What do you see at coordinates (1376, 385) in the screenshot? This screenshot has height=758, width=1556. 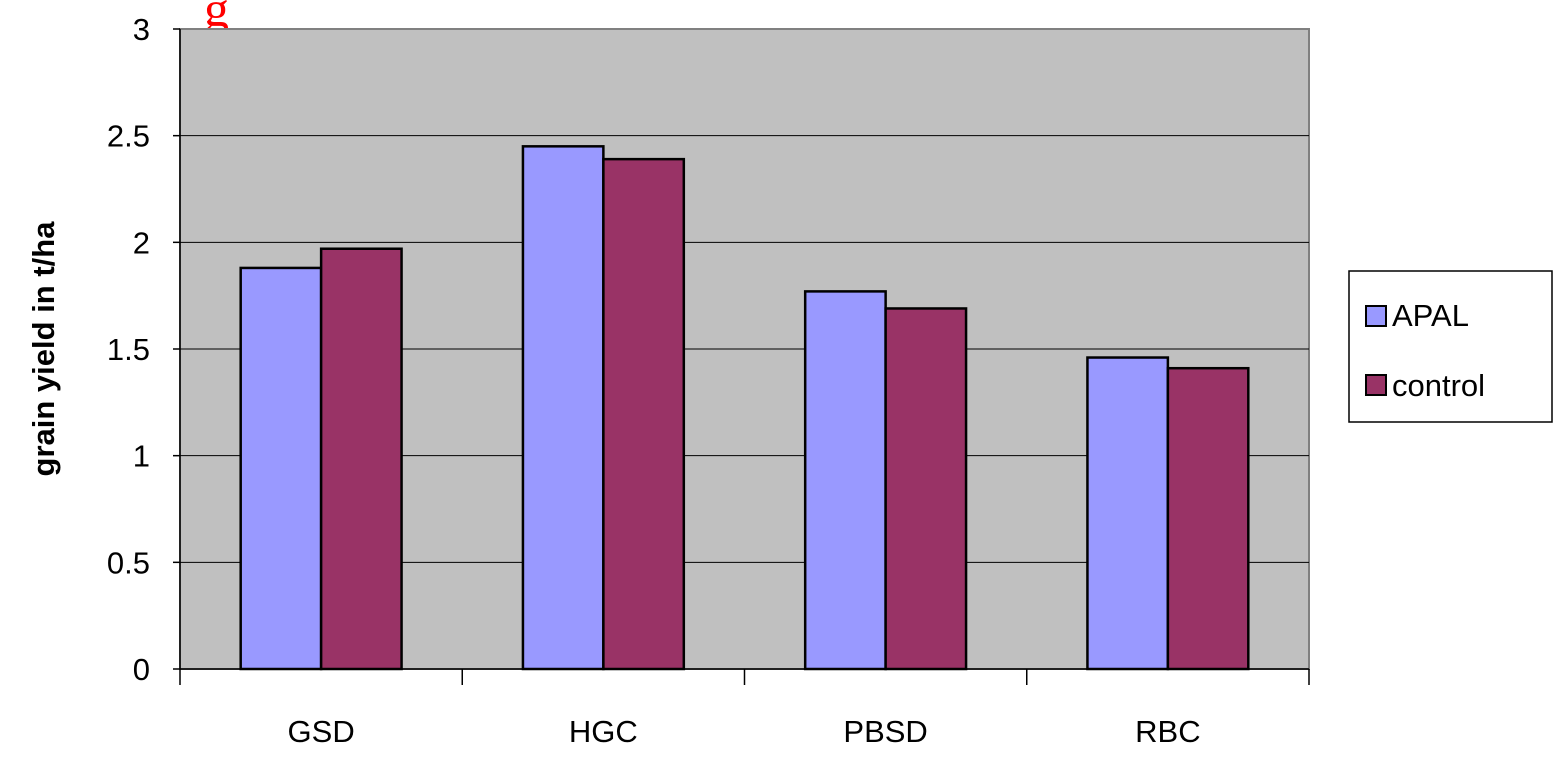 I see `legend-swatch-control` at bounding box center [1376, 385].